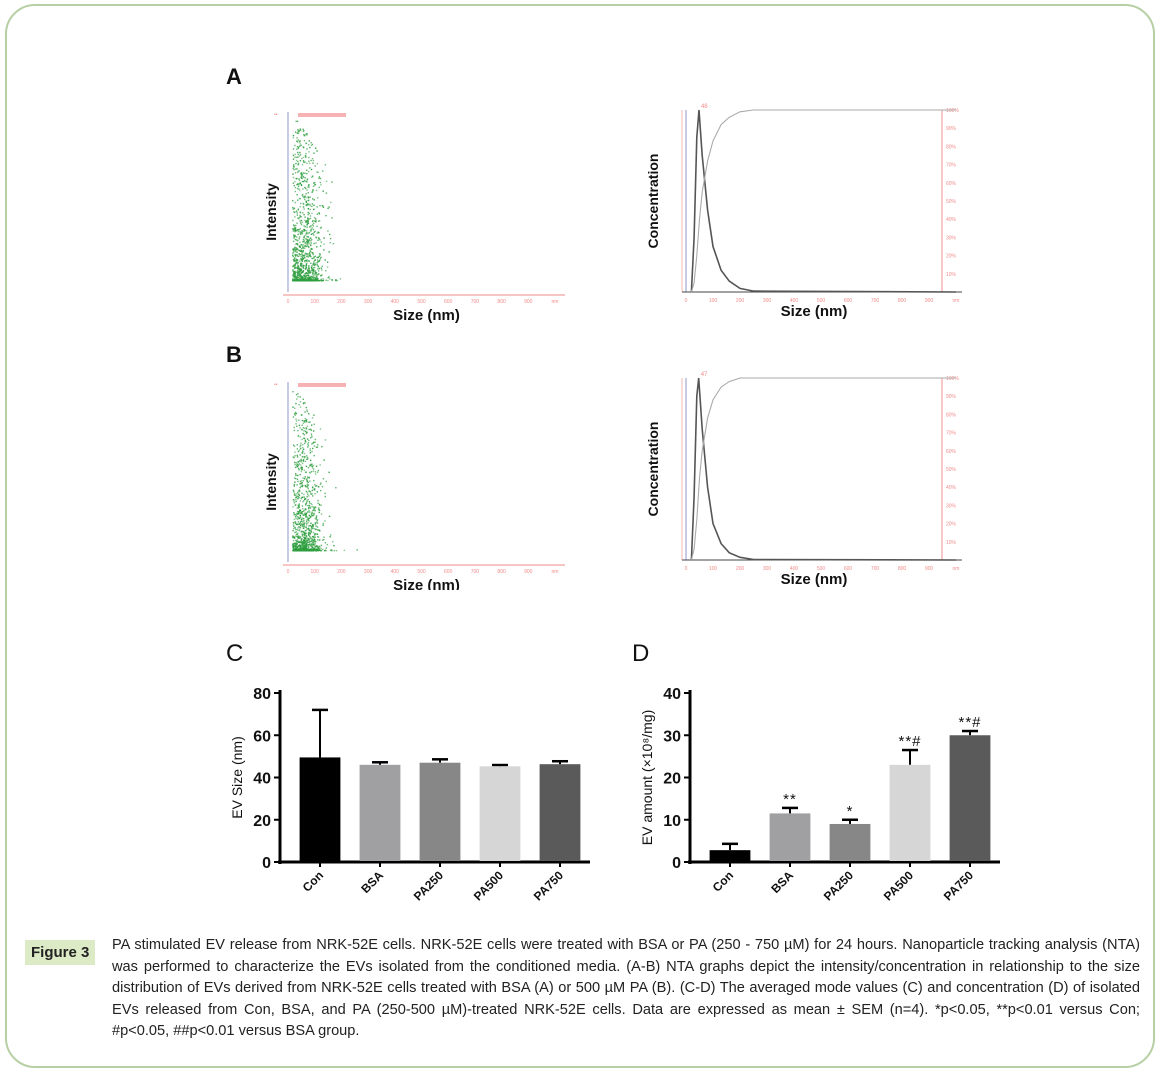 The width and height of the screenshot is (1161, 1074). What do you see at coordinates (60, 952) in the screenshot?
I see `figure-label: Figure 3` at bounding box center [60, 952].